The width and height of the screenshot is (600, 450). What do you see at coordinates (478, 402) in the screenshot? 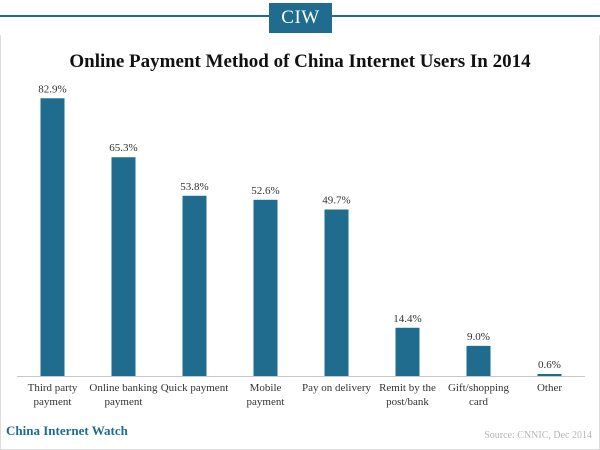
I see `x-tick-label-7-line-2: card` at bounding box center [478, 402].